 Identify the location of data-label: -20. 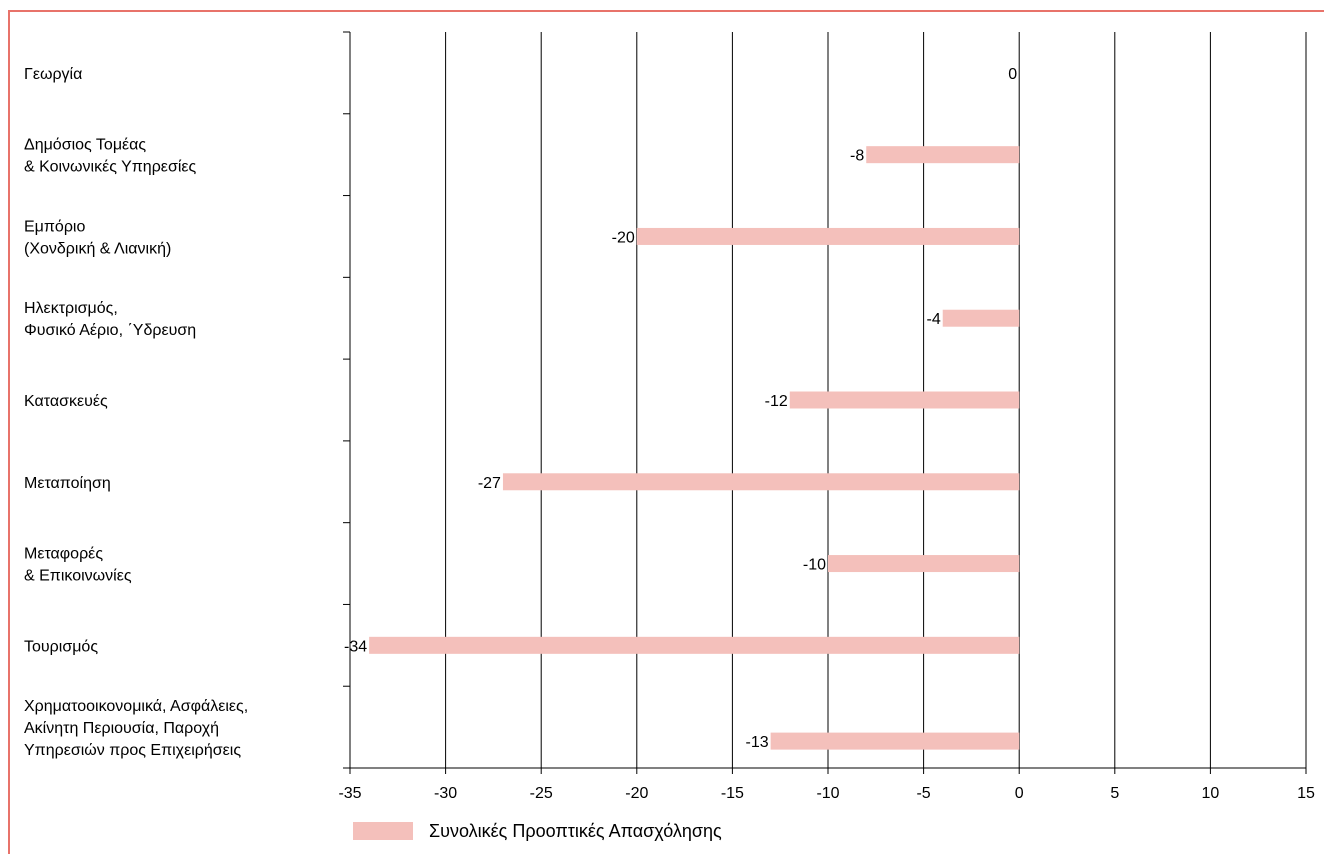
(623, 237).